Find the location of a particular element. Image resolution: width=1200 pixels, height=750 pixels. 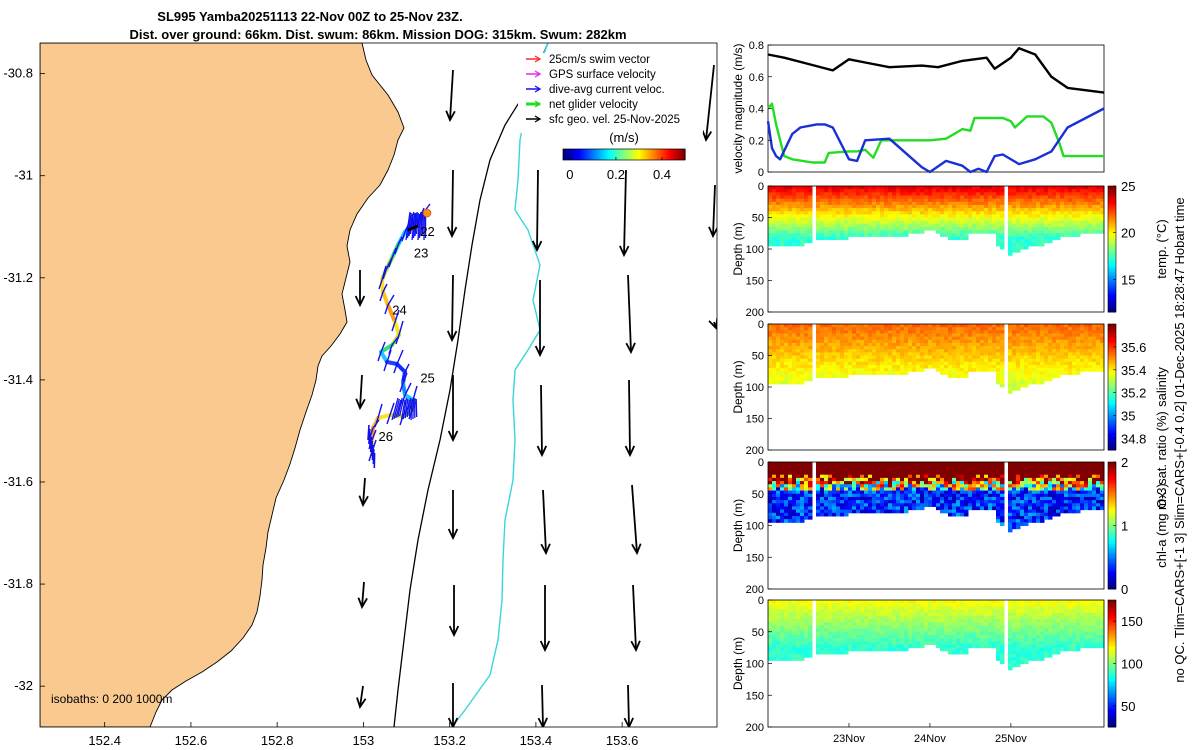

dive-avg-vector is located at coordinates (419, 227).